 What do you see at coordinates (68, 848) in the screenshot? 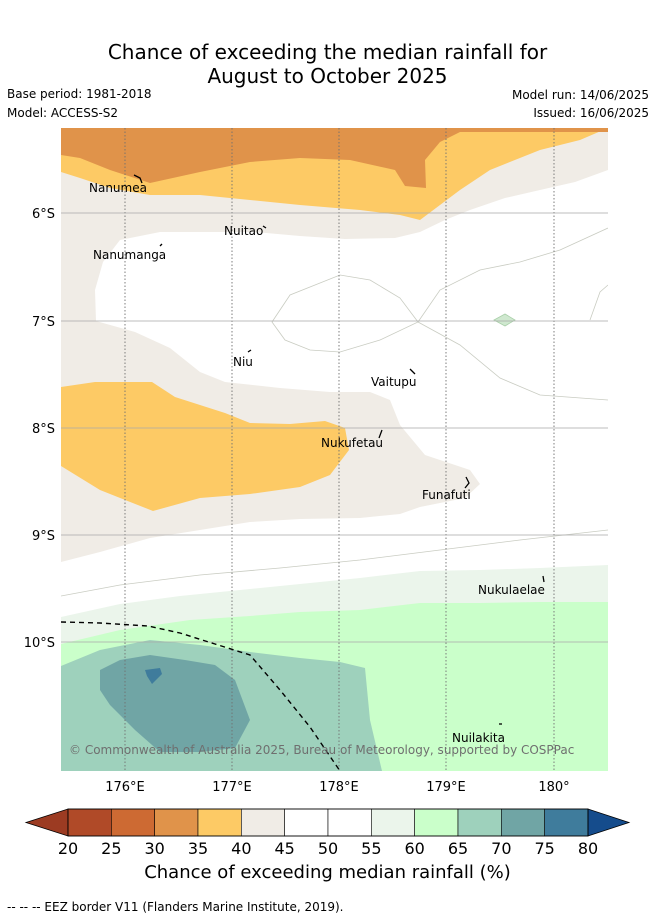
I see `colorbar-tick-label: 20` at bounding box center [68, 848].